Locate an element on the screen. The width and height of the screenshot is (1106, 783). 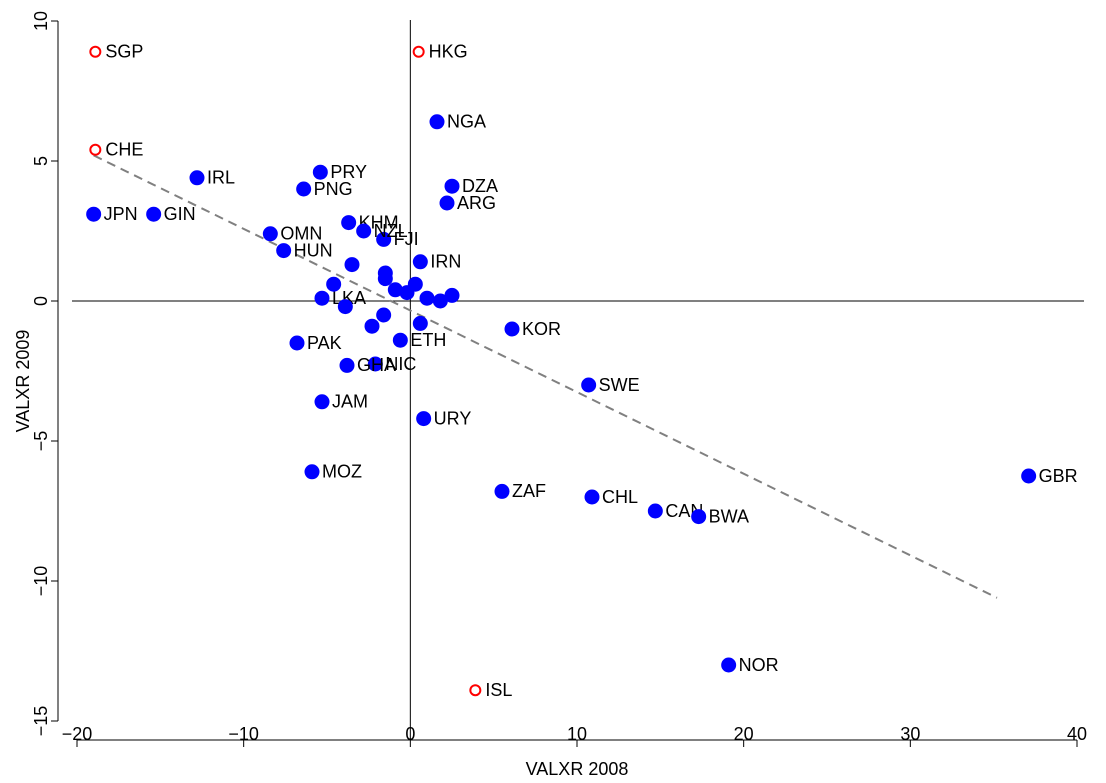
y-tick-label: −5 is located at coordinates (41, 441).